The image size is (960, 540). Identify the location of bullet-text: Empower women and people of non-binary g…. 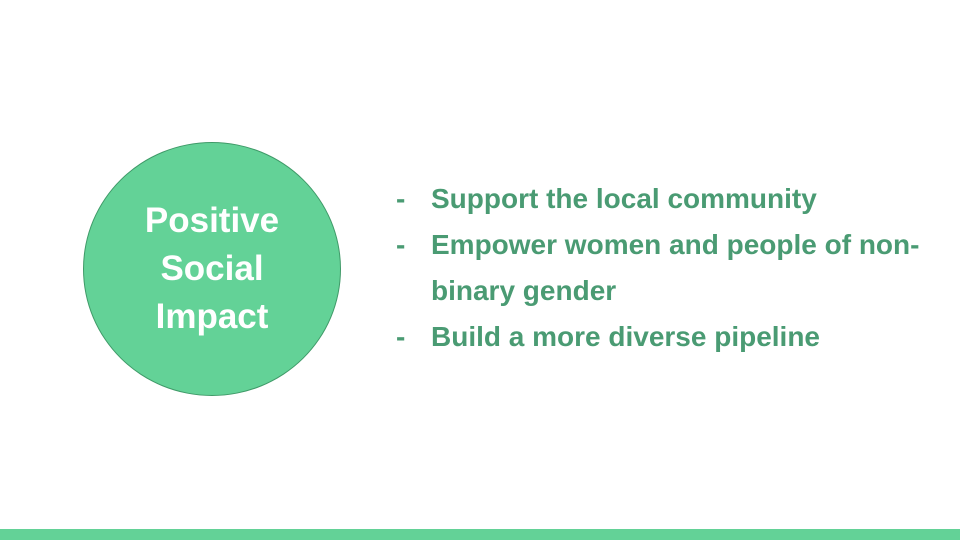
(675, 267).